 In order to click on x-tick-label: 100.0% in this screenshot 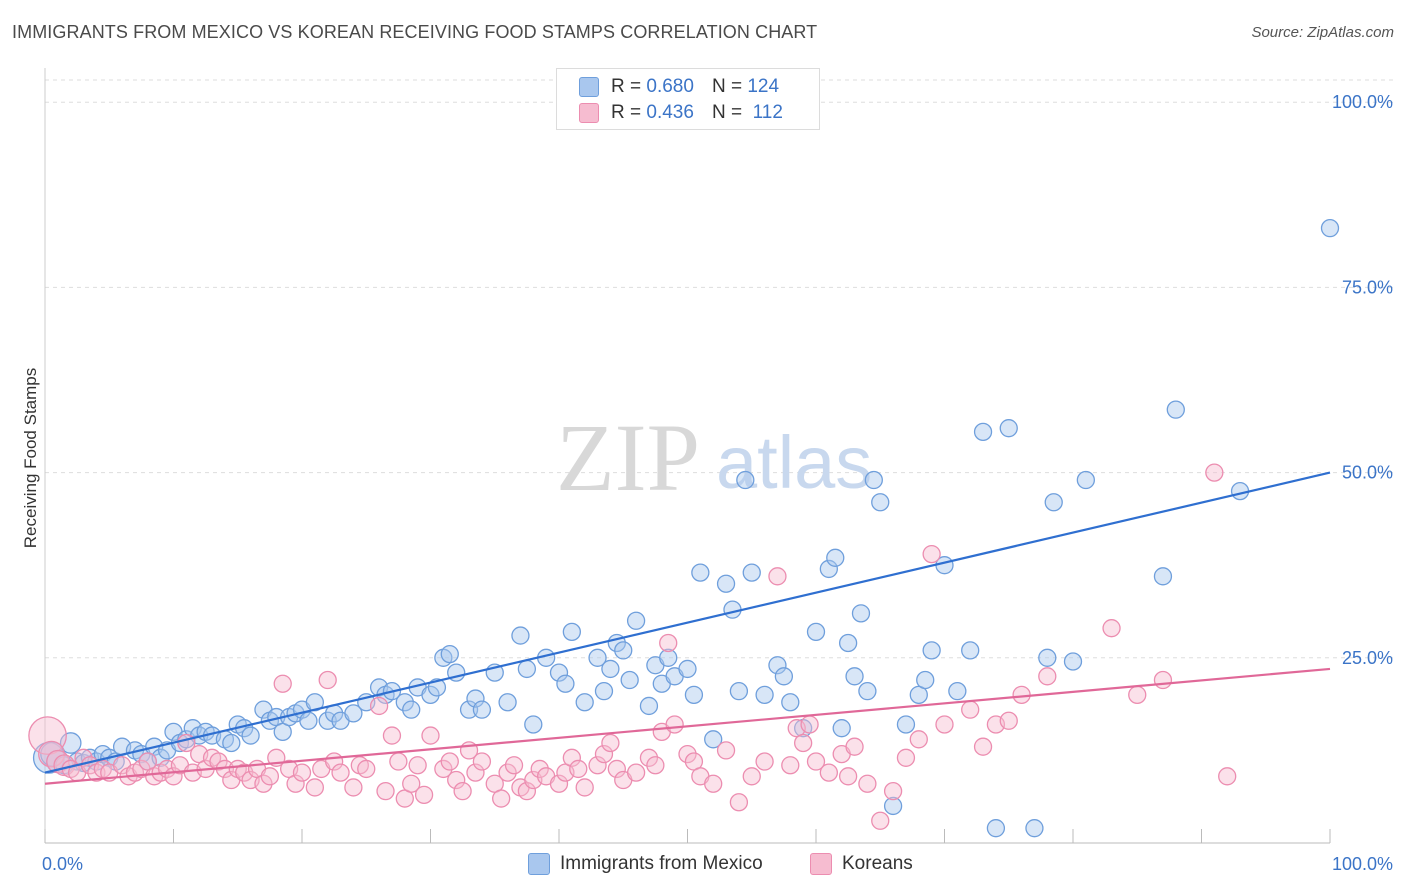, I will do `click(1362, 864)`.